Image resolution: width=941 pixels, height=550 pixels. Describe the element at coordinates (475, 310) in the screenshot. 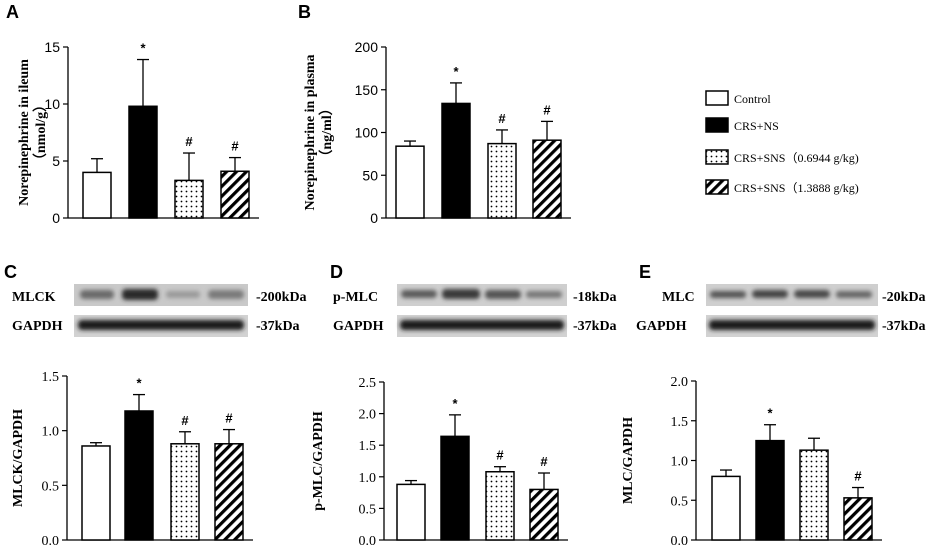

I see `blot-panel-d: p-MLC GAPDH -18kDa -37kDa` at that location.